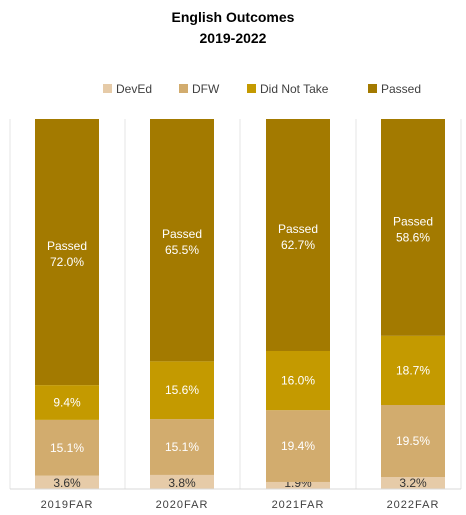 The width and height of the screenshot is (466, 515). What do you see at coordinates (298, 505) in the screenshot?
I see `x-tick-label: 2021FAR` at bounding box center [298, 505].